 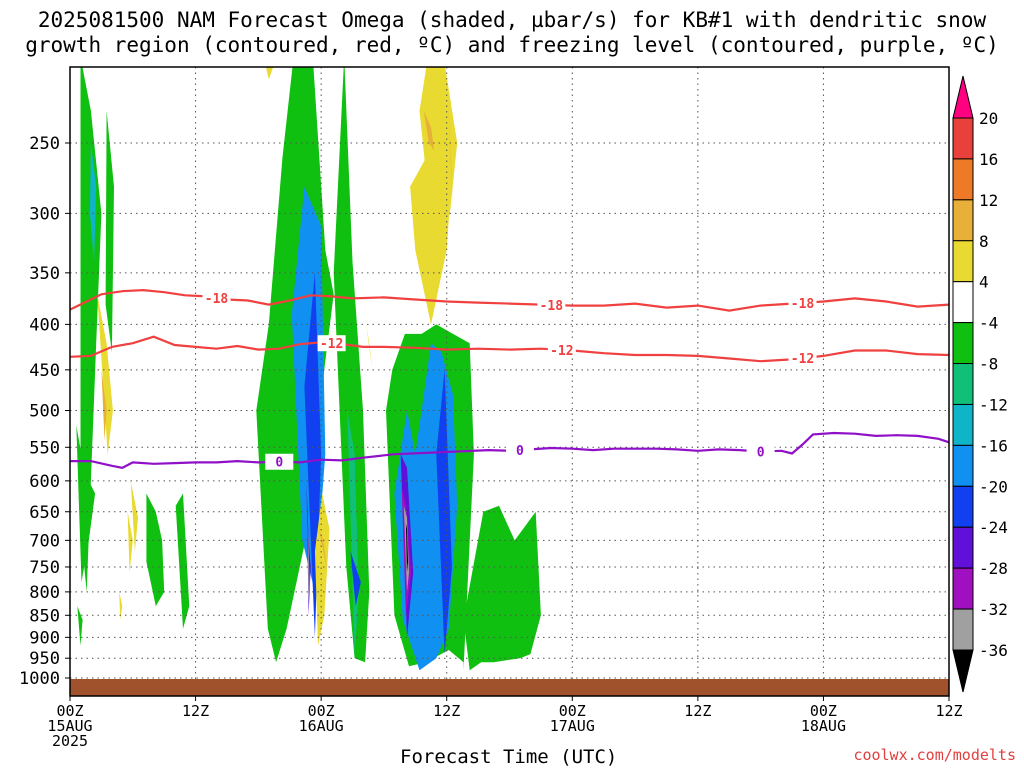 I want to click on x-tick-label-72-1: 18AUG, so click(x=823, y=726).